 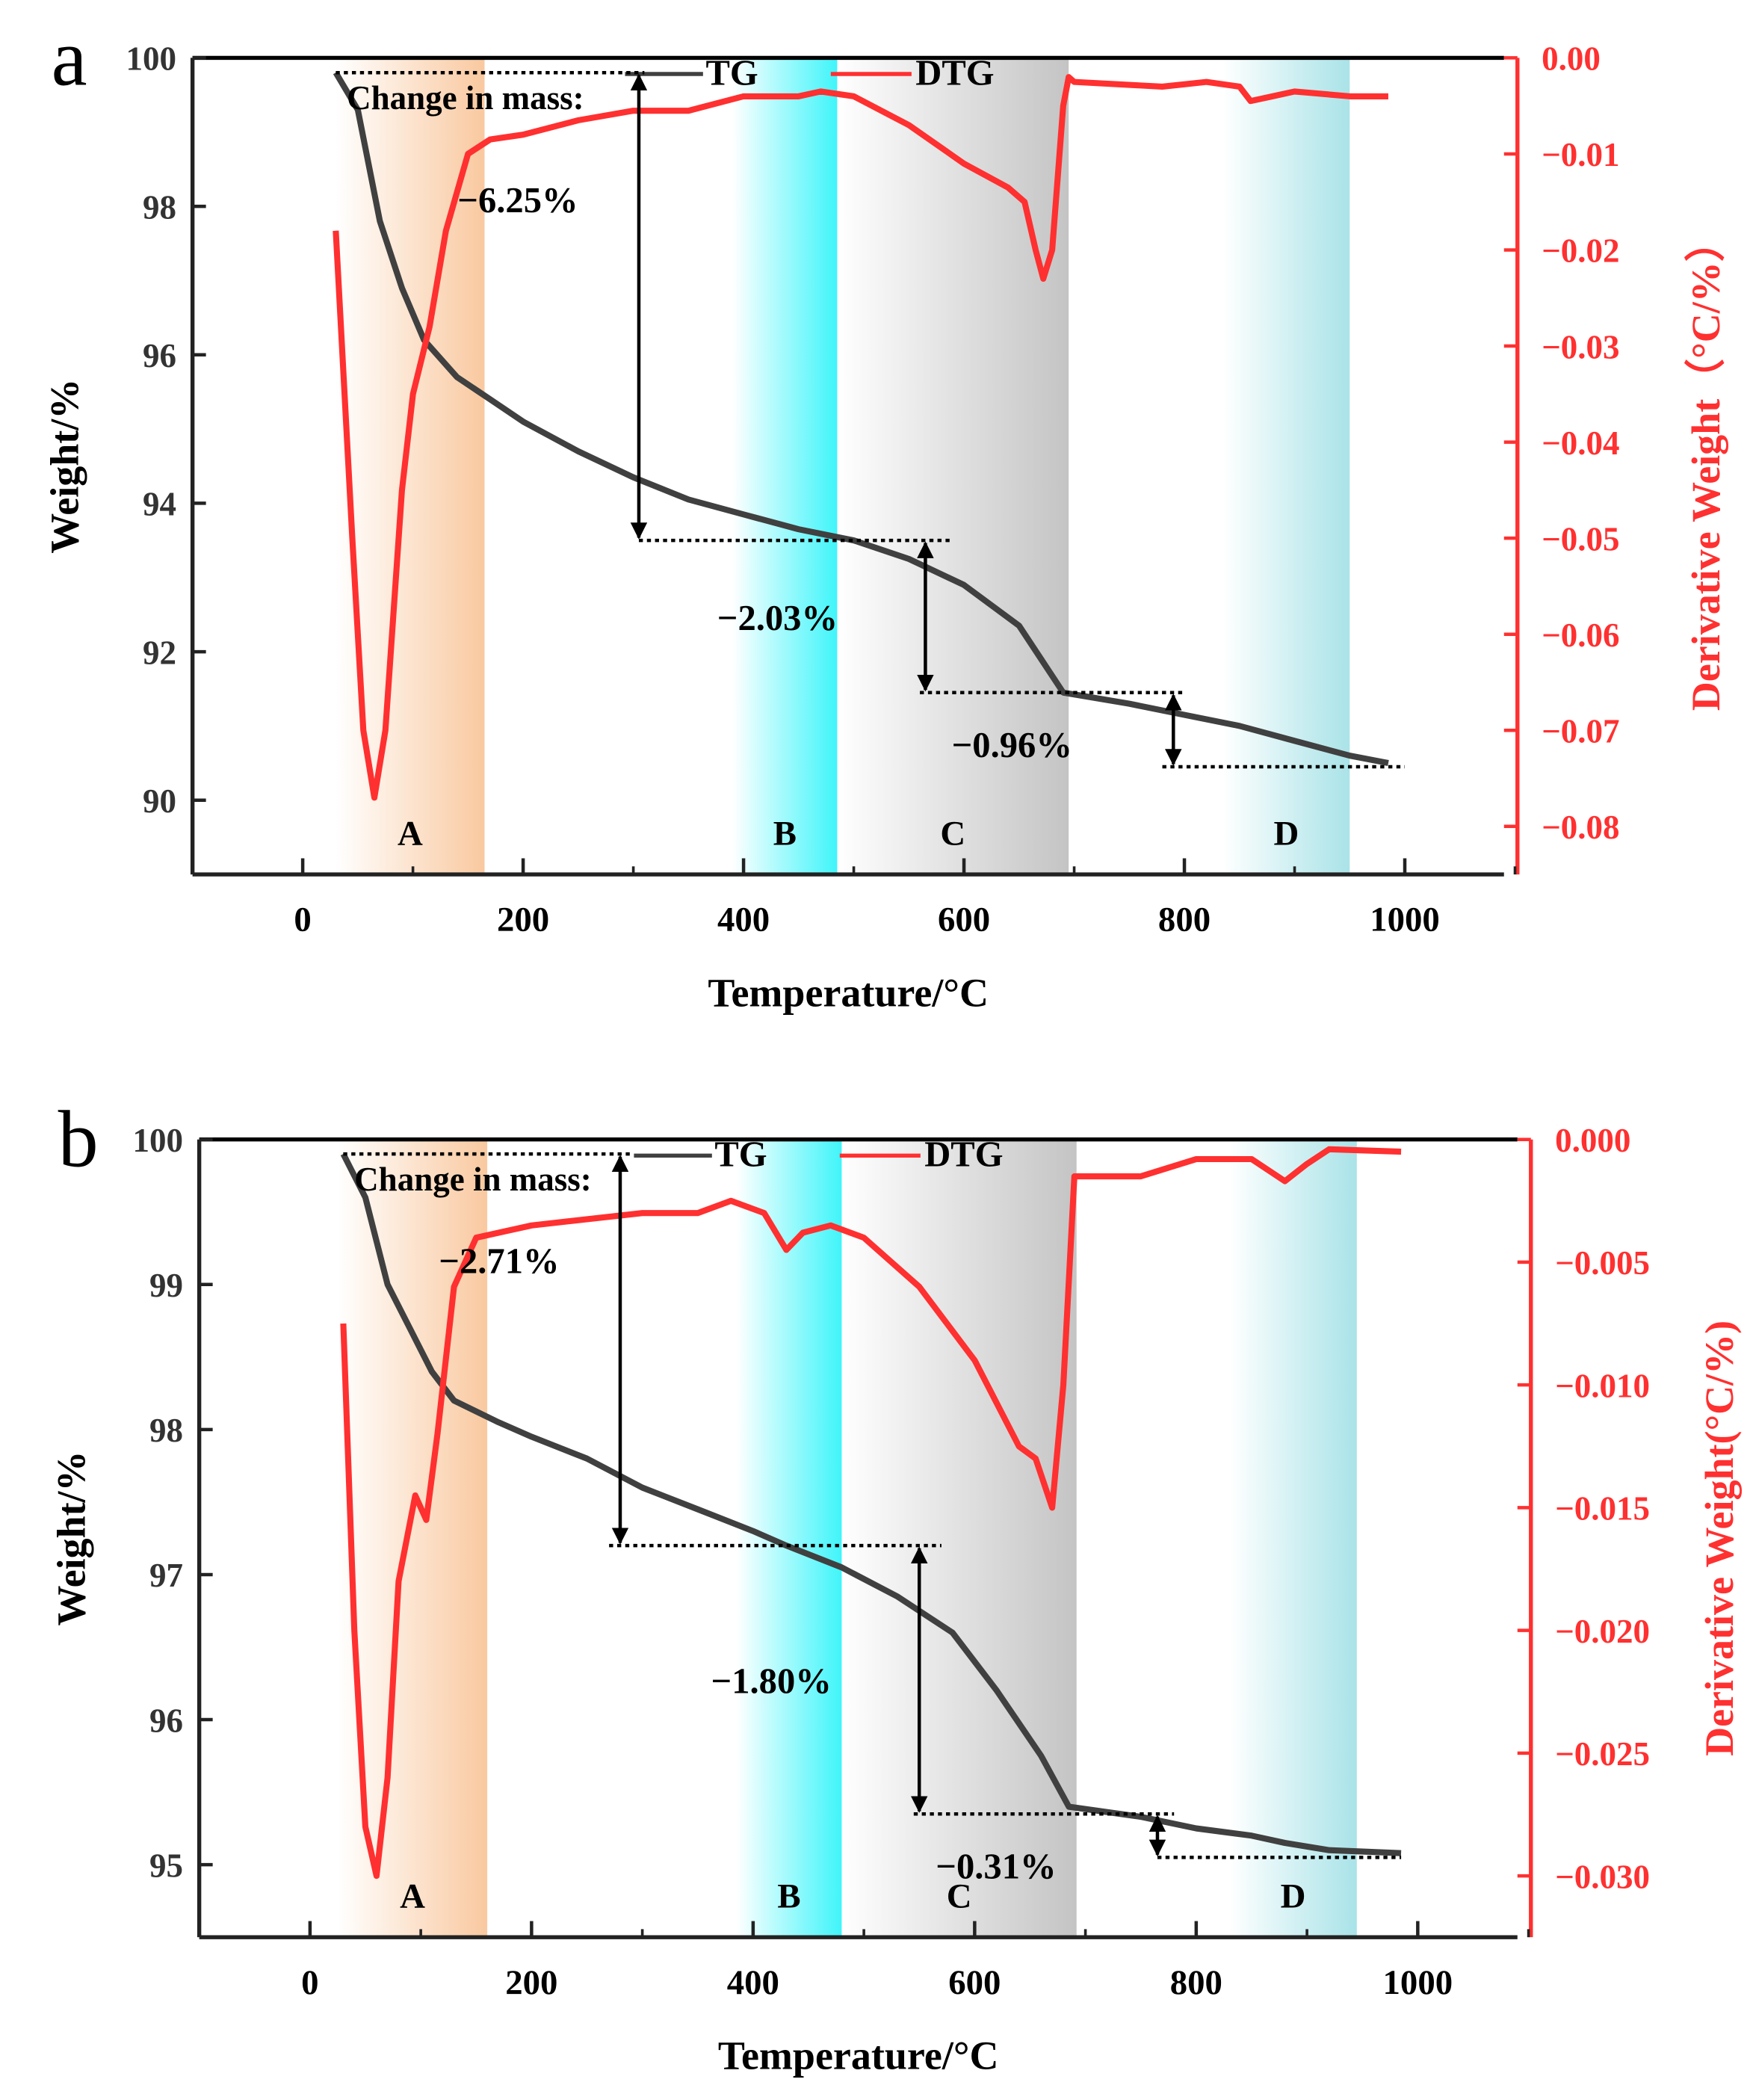 I want to click on y2-tick-label: 0.000, so click(x=1592, y=1140).